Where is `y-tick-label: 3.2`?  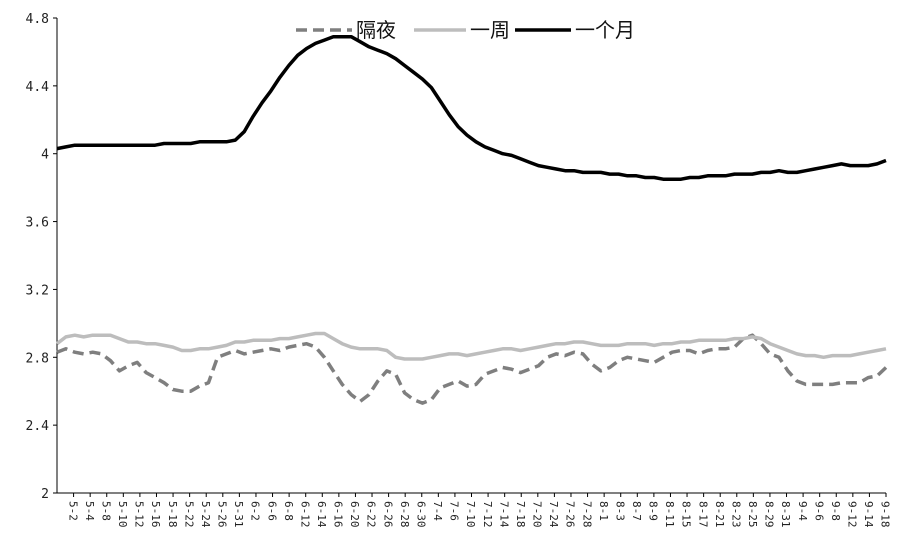
y-tick-label: 3.2 is located at coordinates (37, 290).